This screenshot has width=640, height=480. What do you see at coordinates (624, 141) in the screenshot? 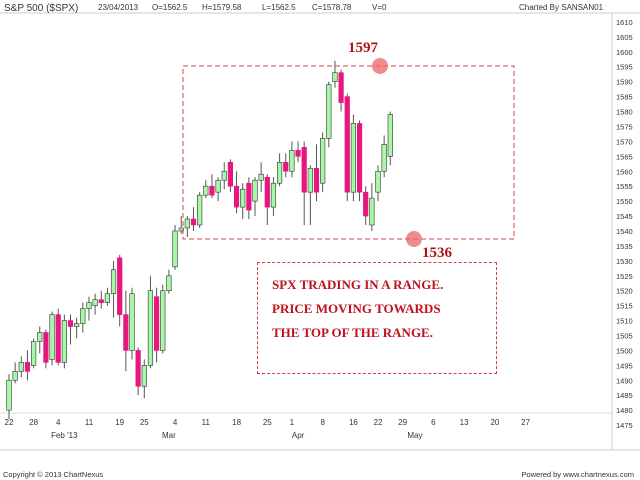
I see `price-tick-label: 1570` at bounding box center [624, 141].